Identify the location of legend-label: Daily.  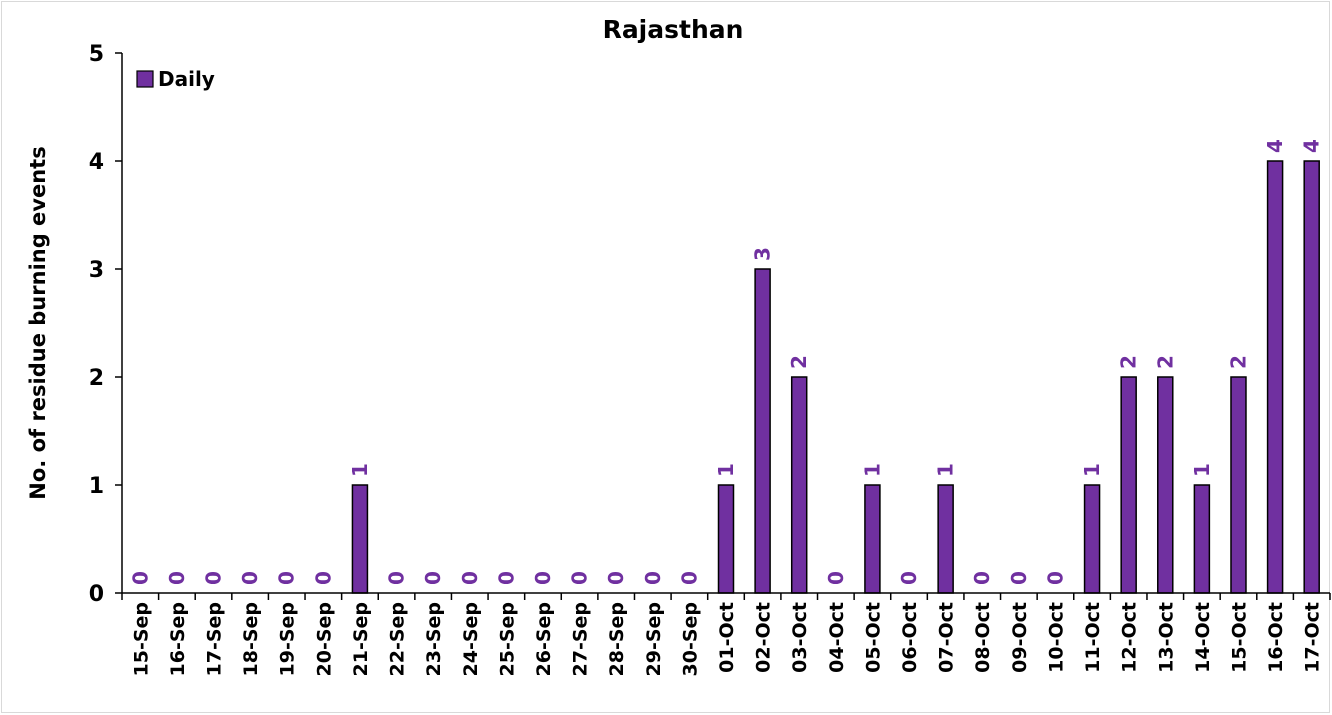
(186, 79).